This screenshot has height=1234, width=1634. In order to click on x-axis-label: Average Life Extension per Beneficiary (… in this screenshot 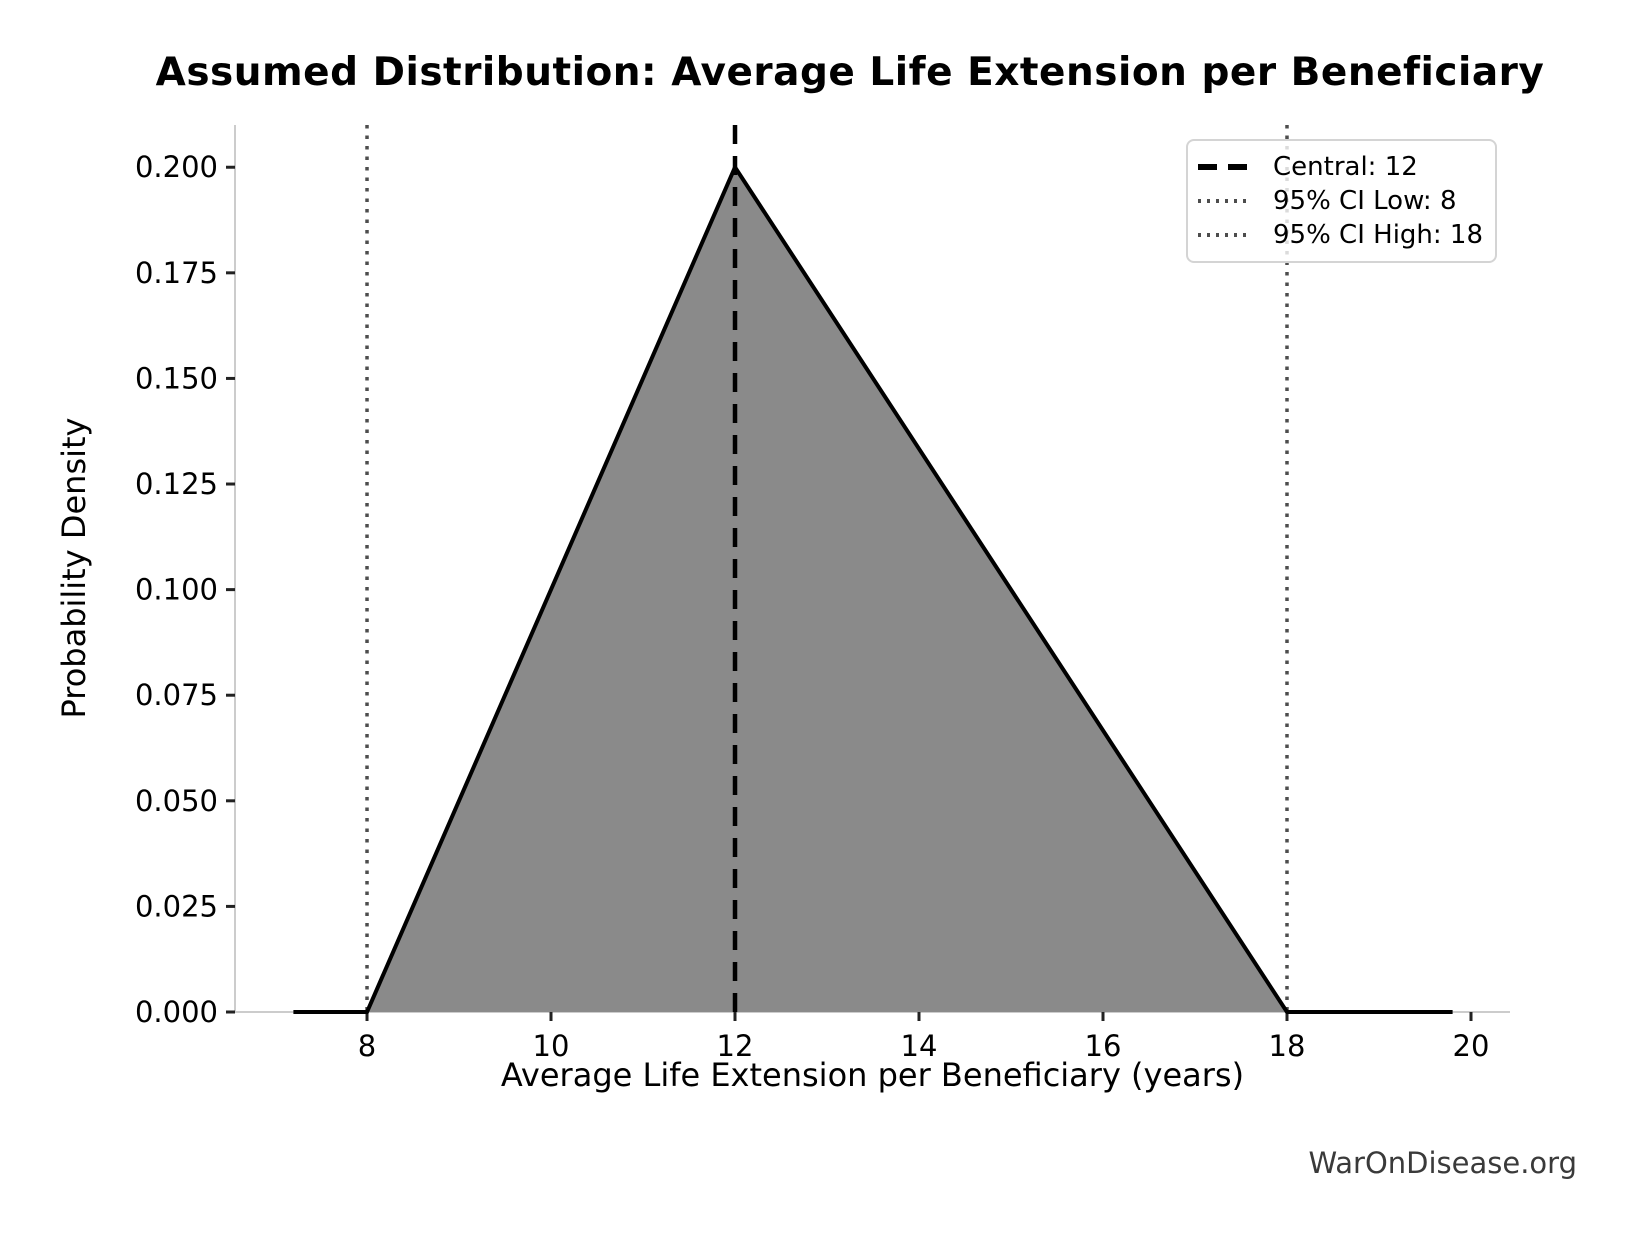, I will do `click(872, 1075)`.